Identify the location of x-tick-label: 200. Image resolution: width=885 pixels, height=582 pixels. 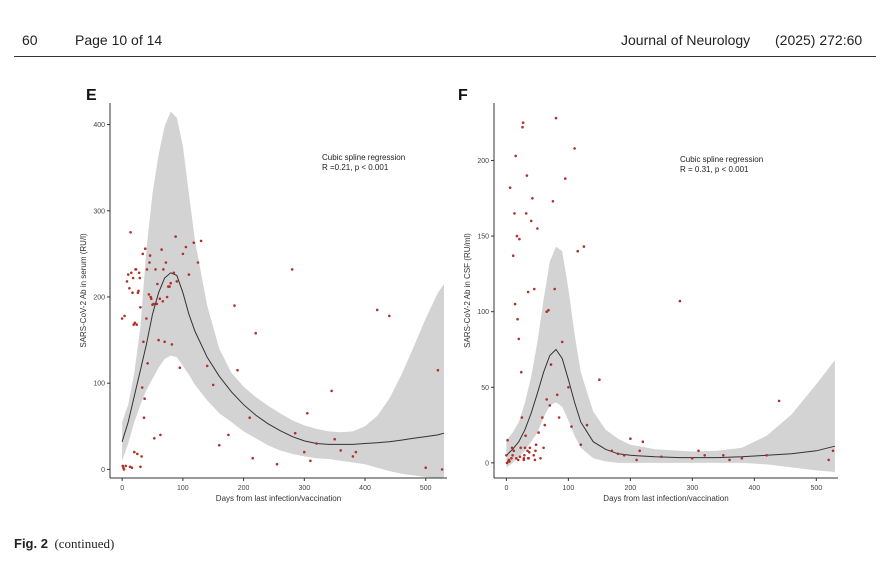
(244, 488).